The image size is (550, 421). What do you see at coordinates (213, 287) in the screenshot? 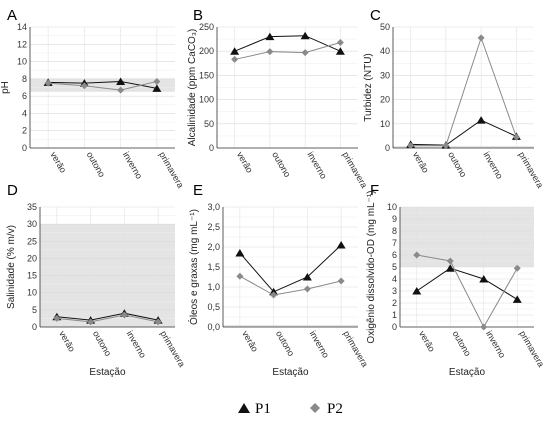
I see `y-tick-label: 1,0` at bounding box center [213, 287].